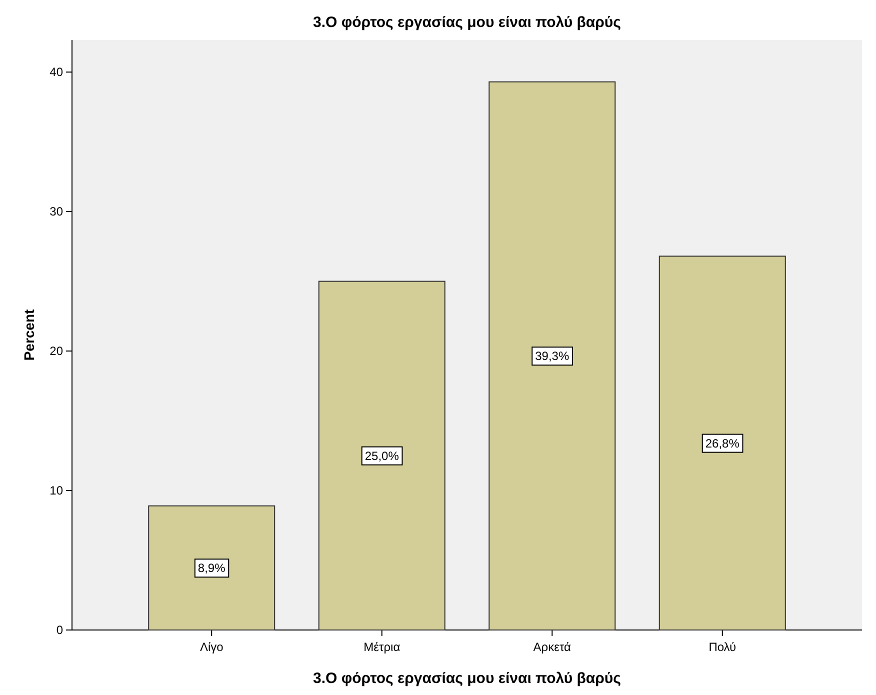 The width and height of the screenshot is (876, 695). I want to click on y-axis-title: Percent, so click(29, 334).